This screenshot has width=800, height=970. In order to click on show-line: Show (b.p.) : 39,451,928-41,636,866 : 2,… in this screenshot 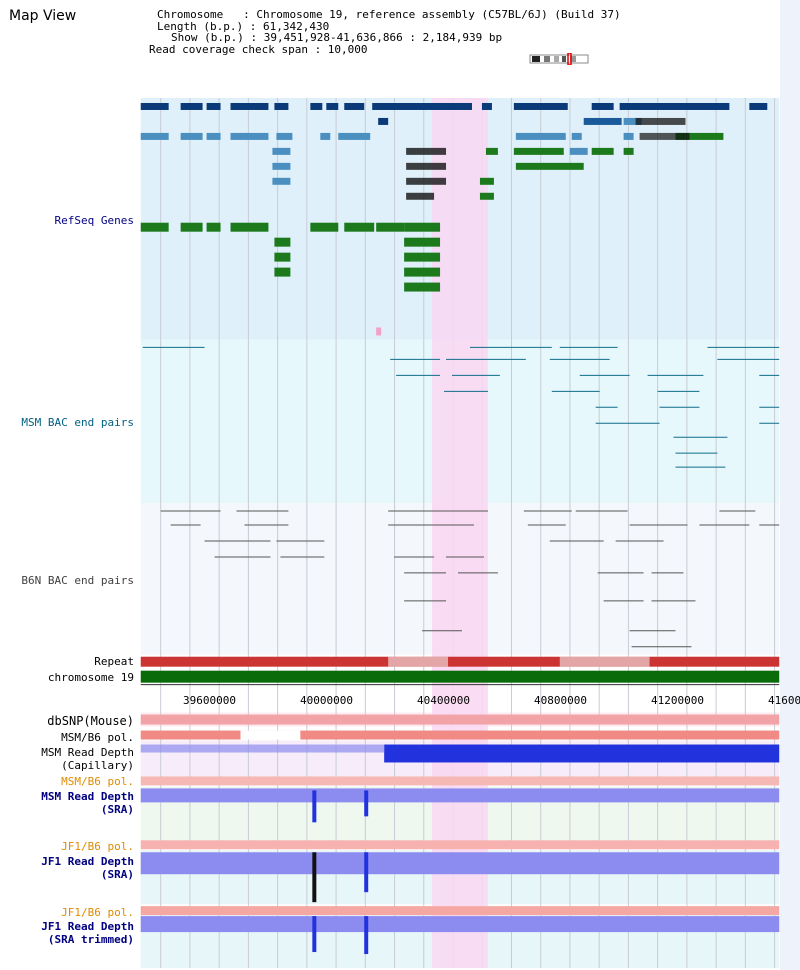, I will do `click(337, 37)`.